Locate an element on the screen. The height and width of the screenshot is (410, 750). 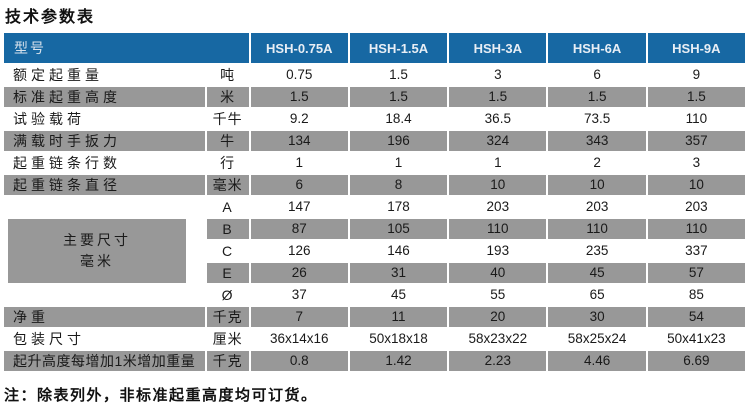
cell-value: 193 is located at coordinates (498, 251).